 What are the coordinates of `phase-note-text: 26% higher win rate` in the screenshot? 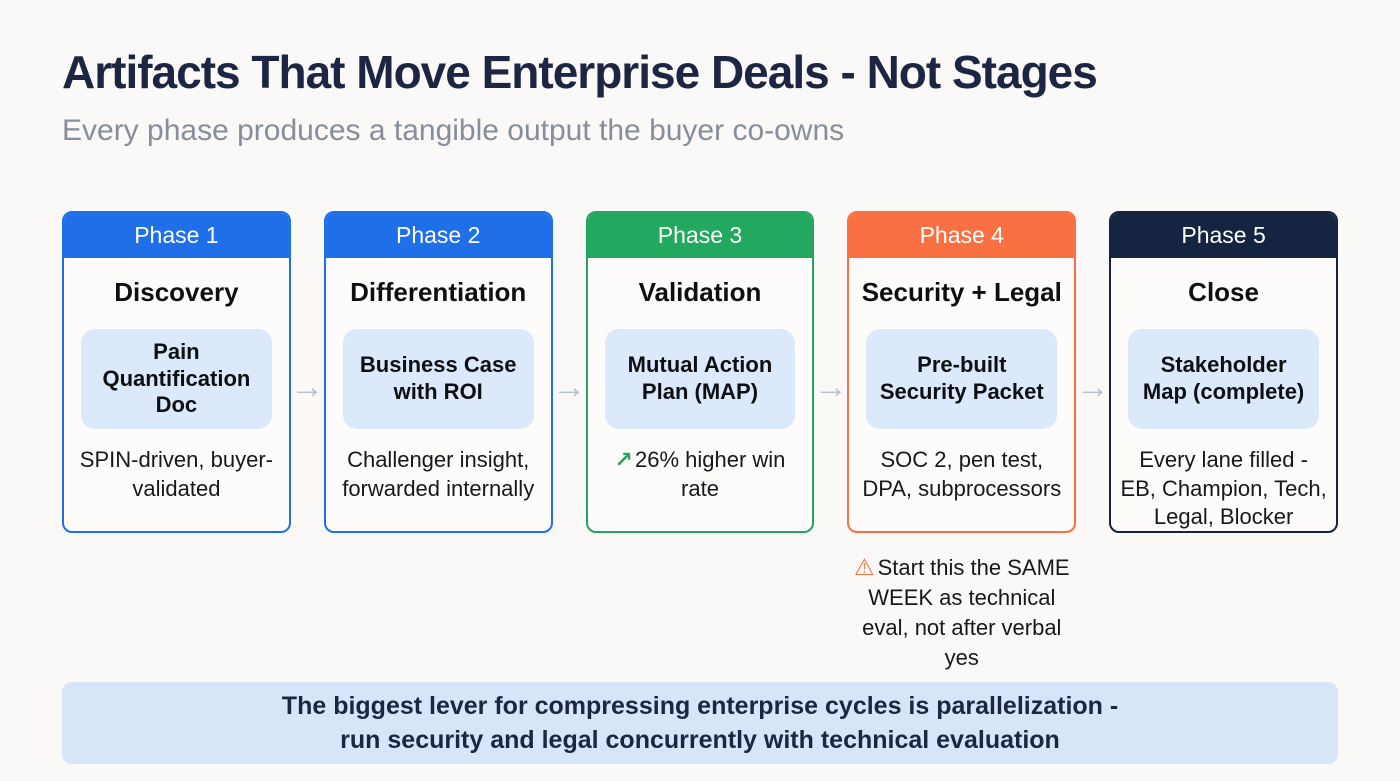 It's located at (710, 474).